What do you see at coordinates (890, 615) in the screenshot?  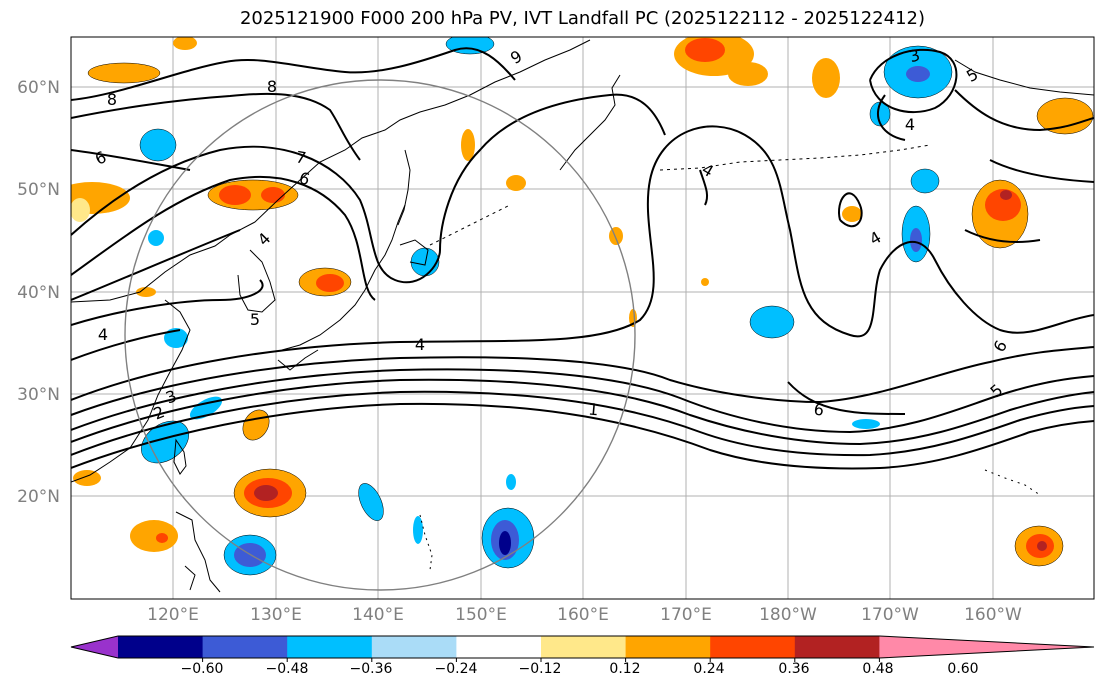 I see `lon-label-170w: 170°W` at bounding box center [890, 615].